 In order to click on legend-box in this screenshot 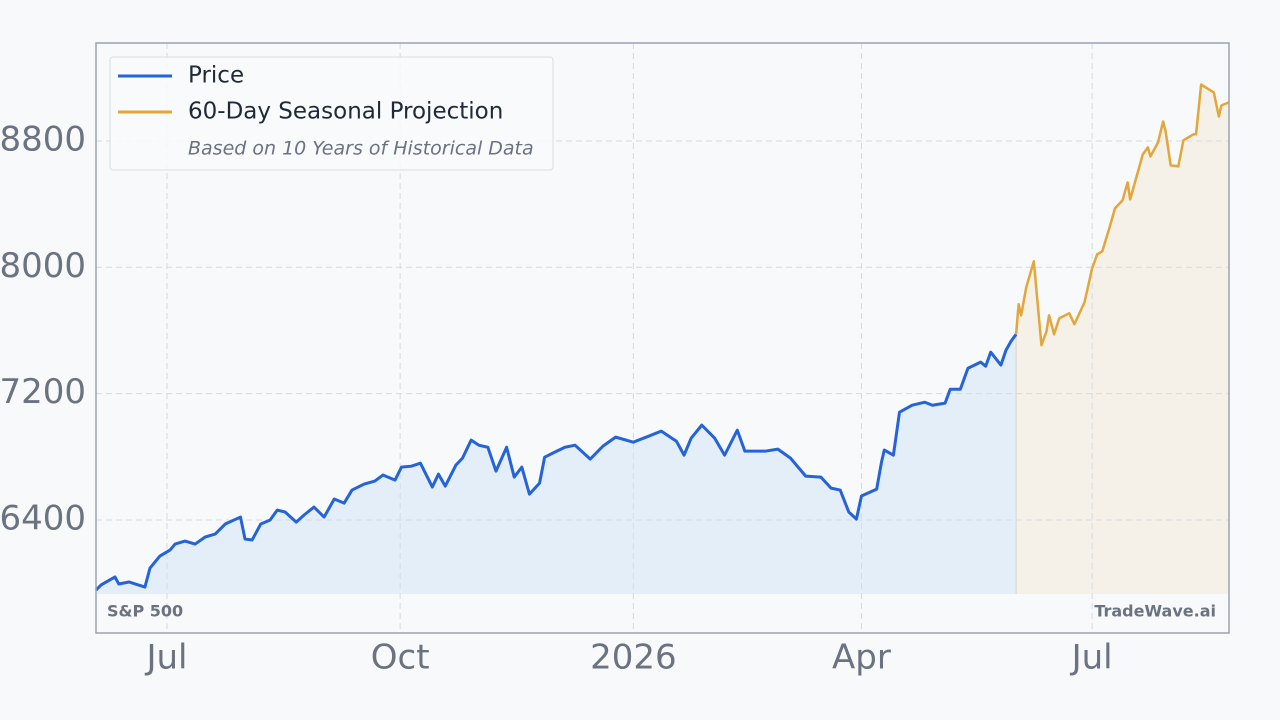, I will do `click(331, 113)`.